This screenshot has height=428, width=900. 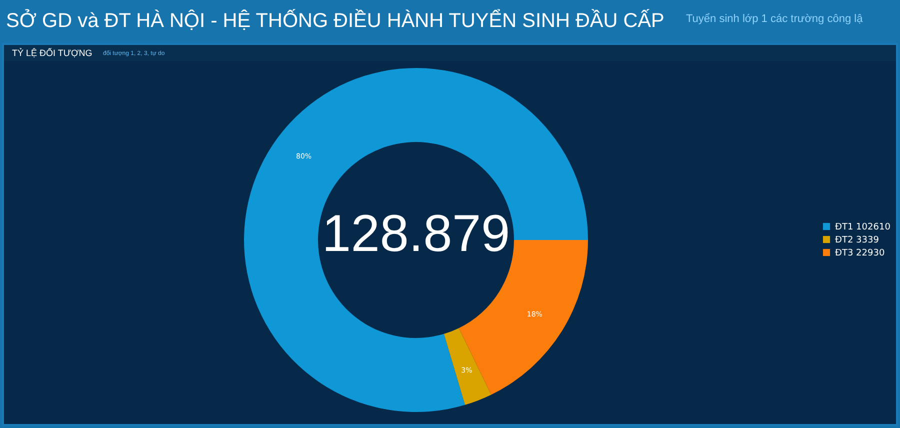 What do you see at coordinates (335, 20) in the screenshot?
I see `chart-title: SỞ GD và ĐT HÀ NỘI - HỆ THỐNG ĐIỀU HÀNH TUYỂN SINH ĐẦU CẤP` at bounding box center [335, 20].